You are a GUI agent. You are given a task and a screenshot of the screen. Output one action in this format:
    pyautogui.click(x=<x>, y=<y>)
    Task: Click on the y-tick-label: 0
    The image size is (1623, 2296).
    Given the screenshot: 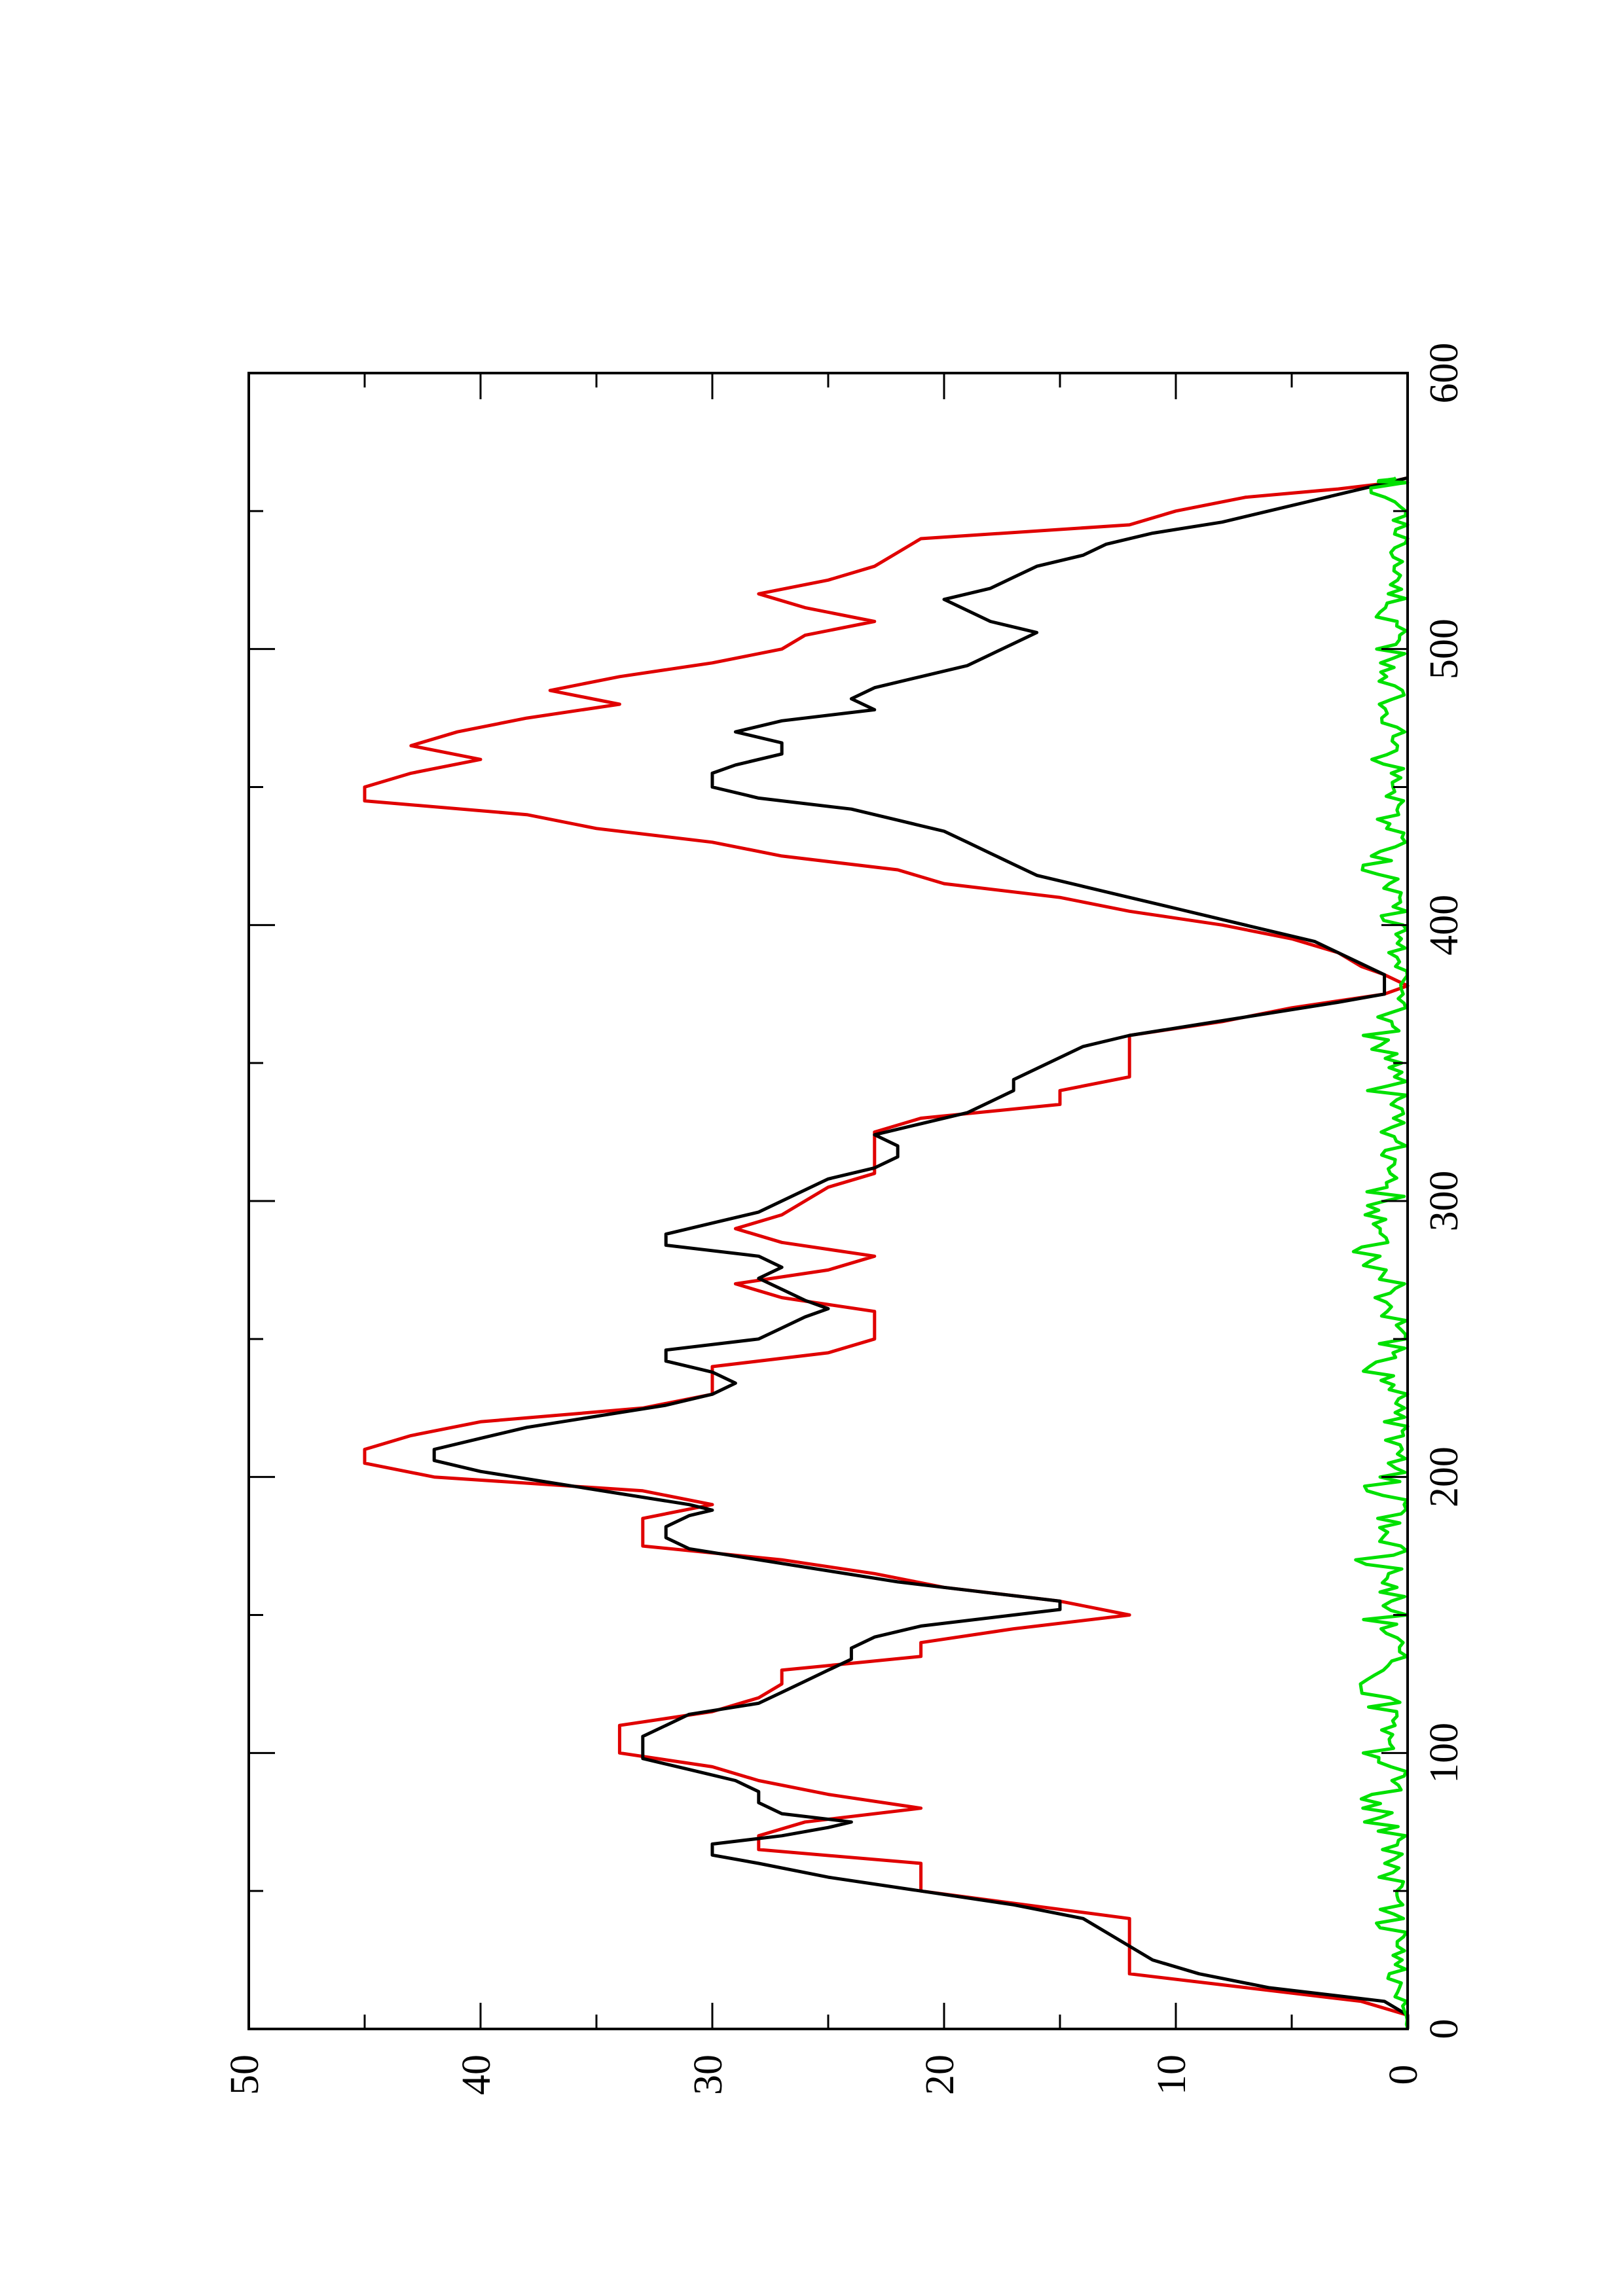 What is the action you would take?
    pyautogui.click(x=1403, y=2075)
    